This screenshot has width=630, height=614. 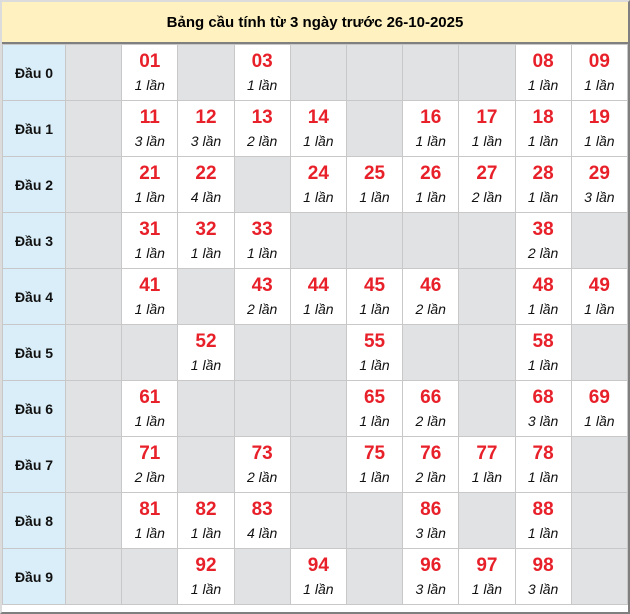 I want to click on number: 13, so click(x=262, y=117).